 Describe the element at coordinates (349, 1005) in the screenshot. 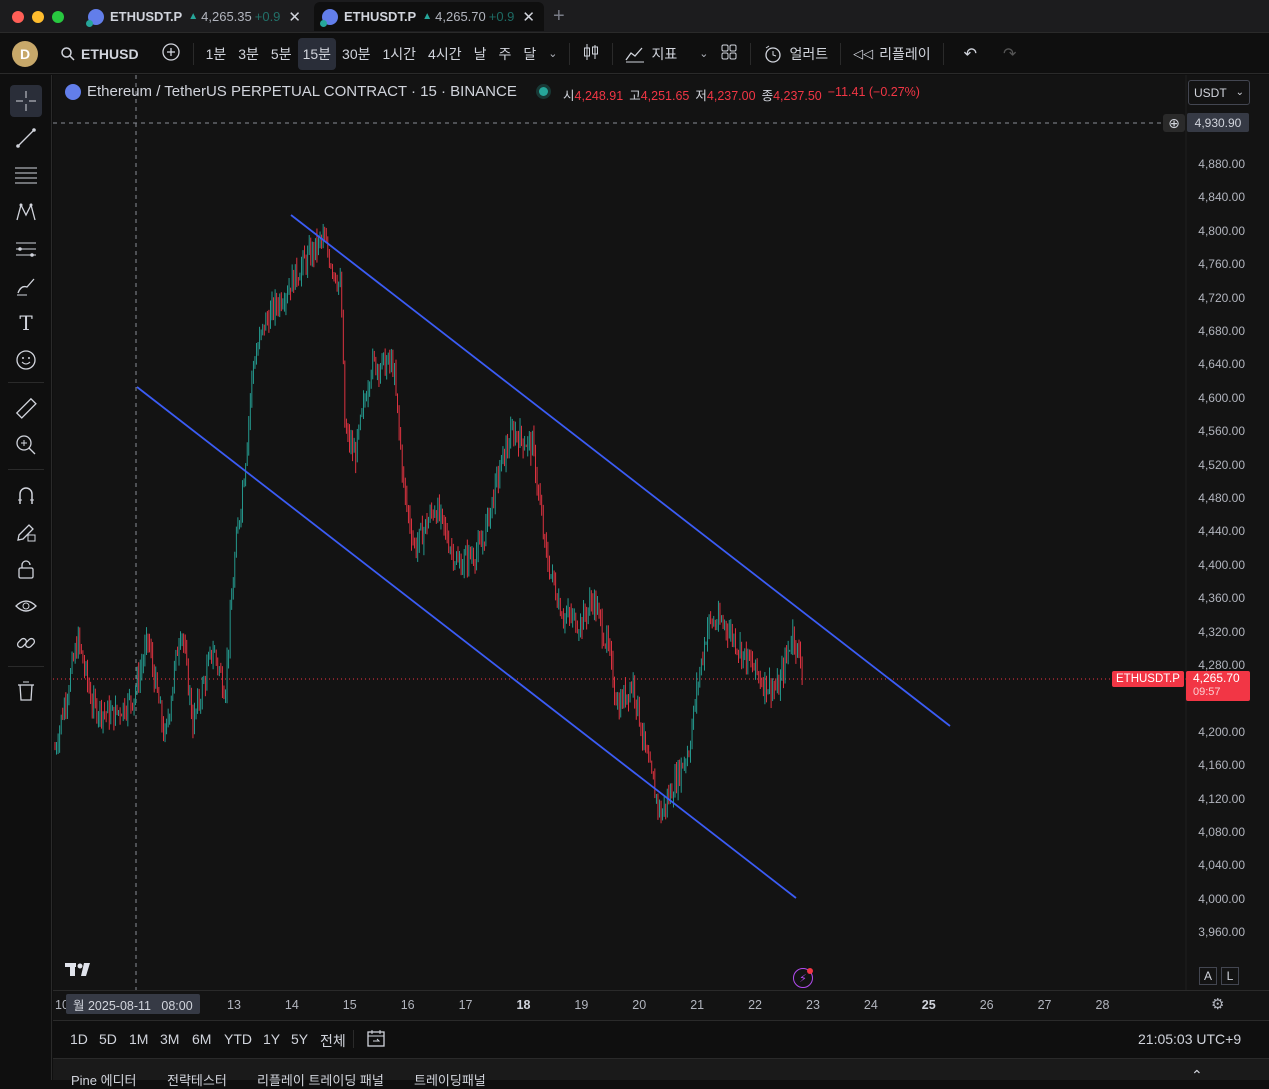

I see `time-tick-label: 15` at that location.